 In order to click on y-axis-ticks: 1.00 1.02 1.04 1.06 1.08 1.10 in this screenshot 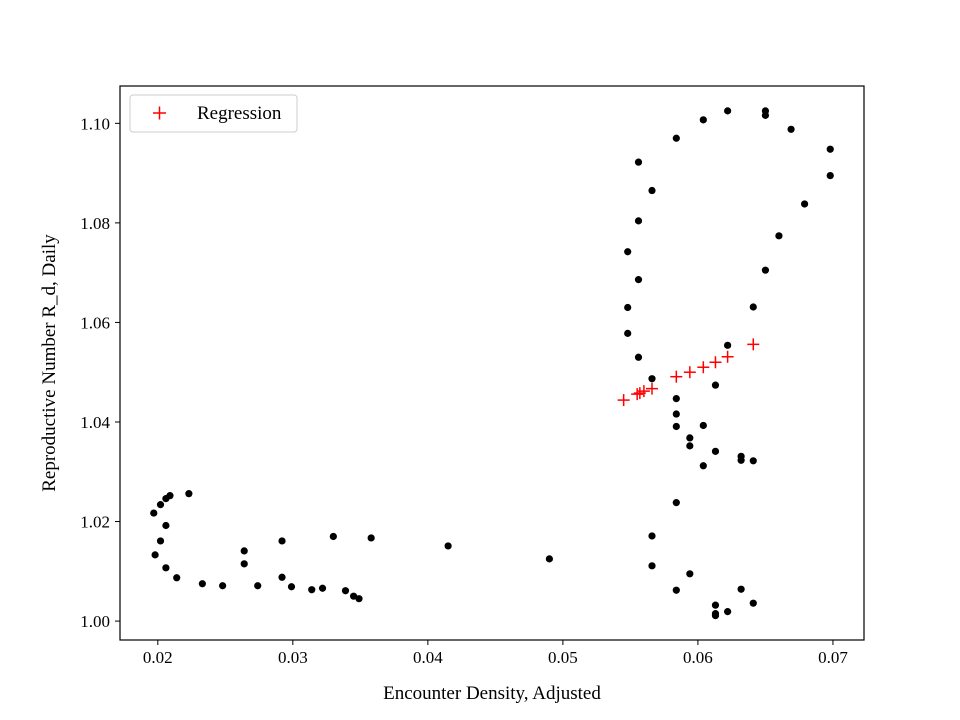, I will do `click(100, 372)`.